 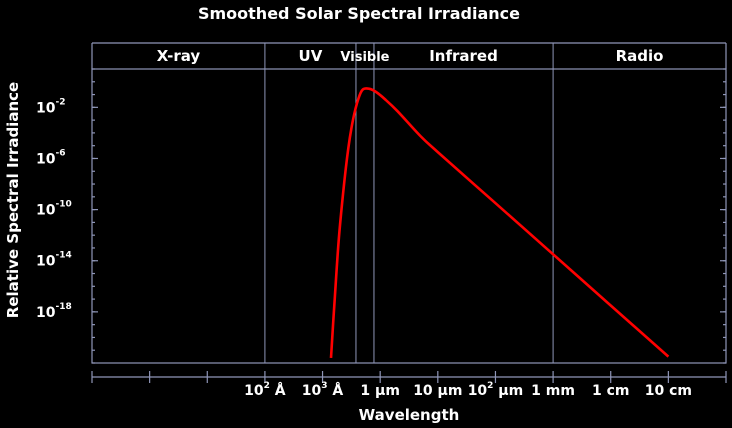 What do you see at coordinates (179, 56) in the screenshot?
I see `band-label-x-ray: X-ray` at bounding box center [179, 56].